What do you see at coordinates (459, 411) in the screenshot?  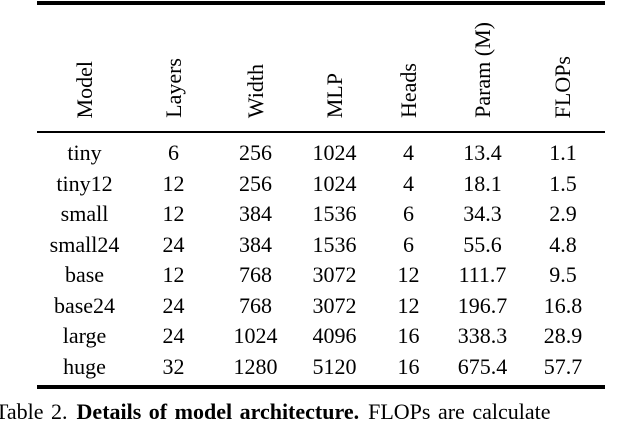 I see `caption-text: FLOPs are calculate` at bounding box center [459, 411].